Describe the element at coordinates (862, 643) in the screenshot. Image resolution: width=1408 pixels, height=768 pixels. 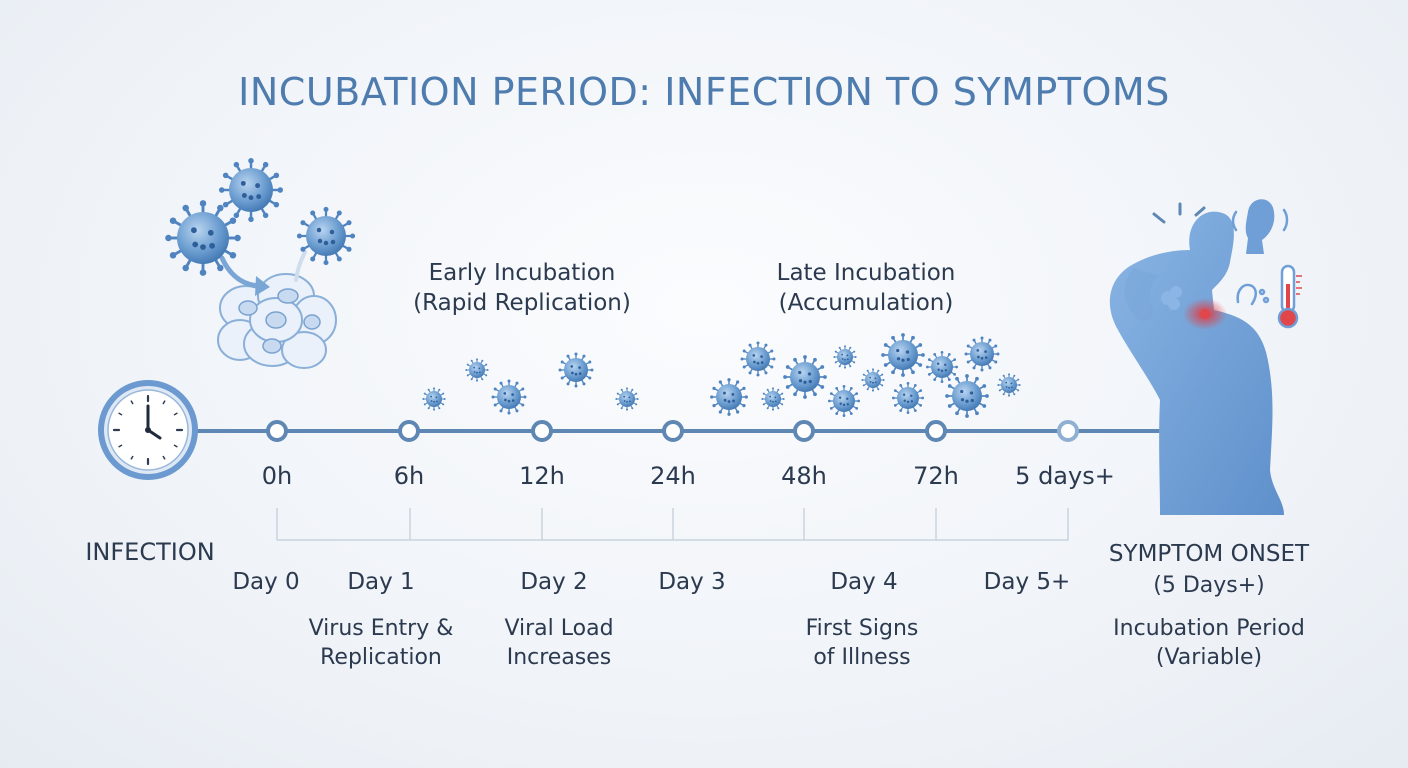
I see `desc-first-signs: First Signs of Illness` at that location.